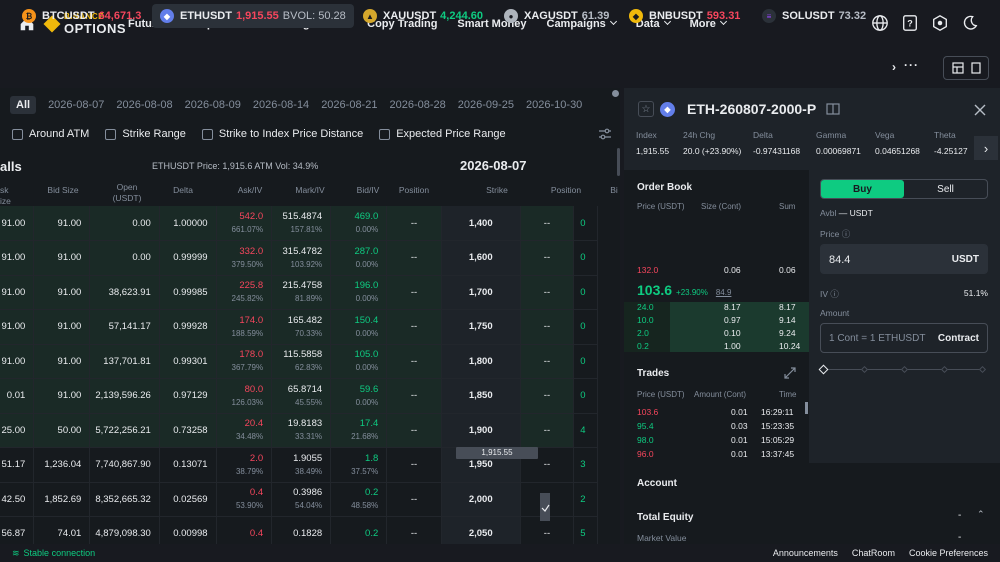 The image size is (1000, 562). What do you see at coordinates (282, 134) in the screenshot?
I see `filter-strike-distance: Strike to Index Price Distance` at bounding box center [282, 134].